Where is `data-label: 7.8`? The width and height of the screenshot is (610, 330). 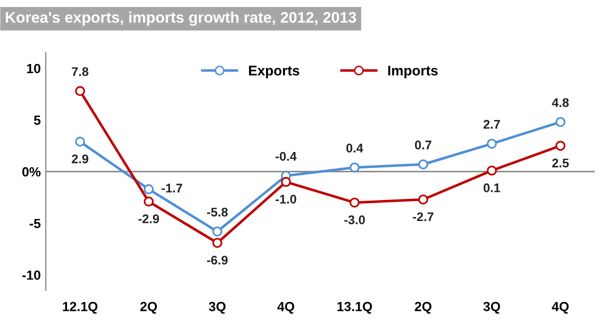 data-label: 7.8 is located at coordinates (80, 71).